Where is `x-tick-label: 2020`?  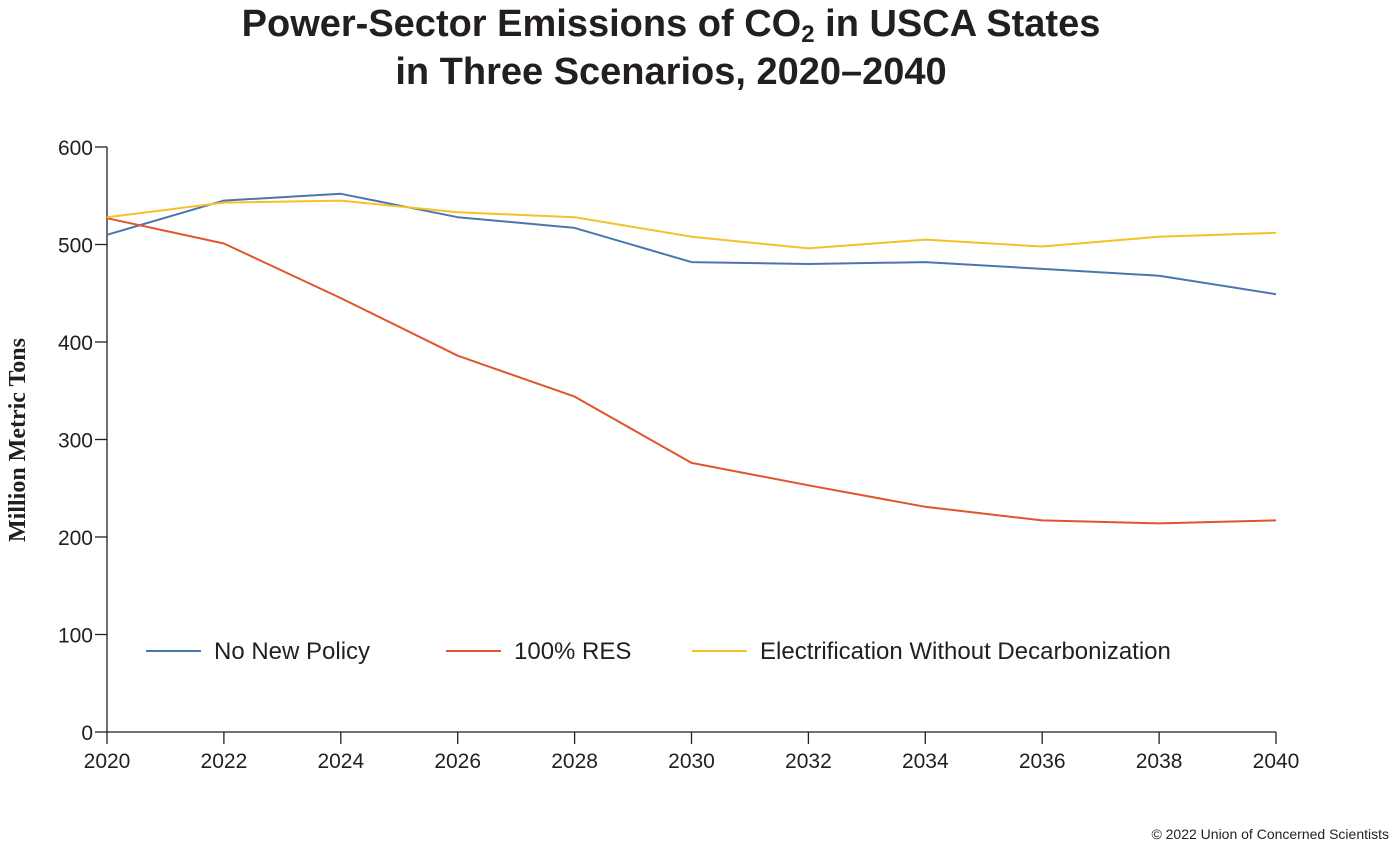
x-tick-label: 2020 is located at coordinates (107, 761).